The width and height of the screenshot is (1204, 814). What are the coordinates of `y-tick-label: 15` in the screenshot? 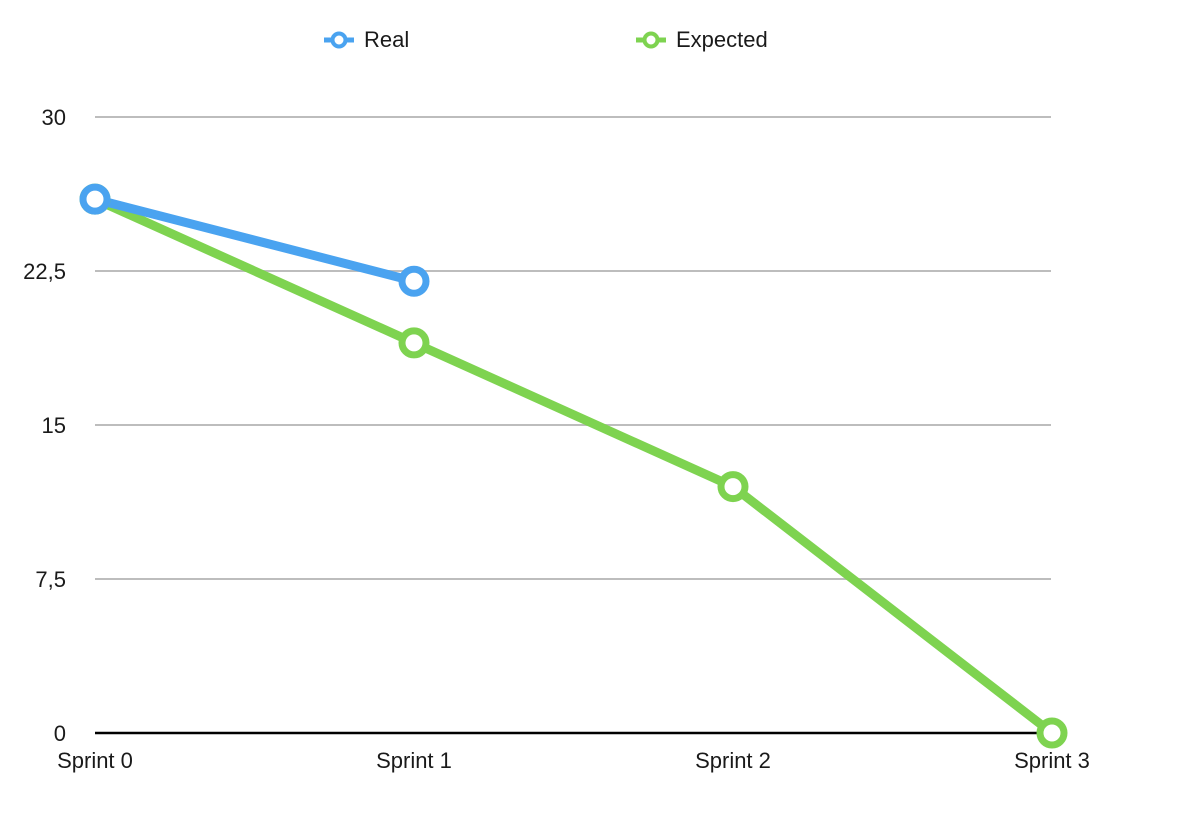 It's located at (54, 425).